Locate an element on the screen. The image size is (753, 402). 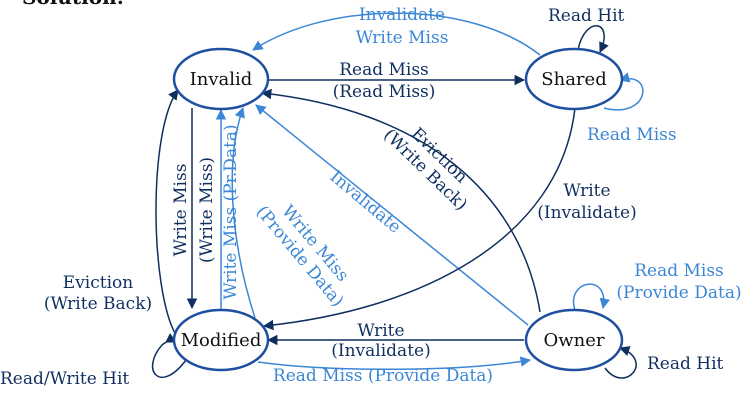
label-owner-modified-1: Write is located at coordinates (380, 331).